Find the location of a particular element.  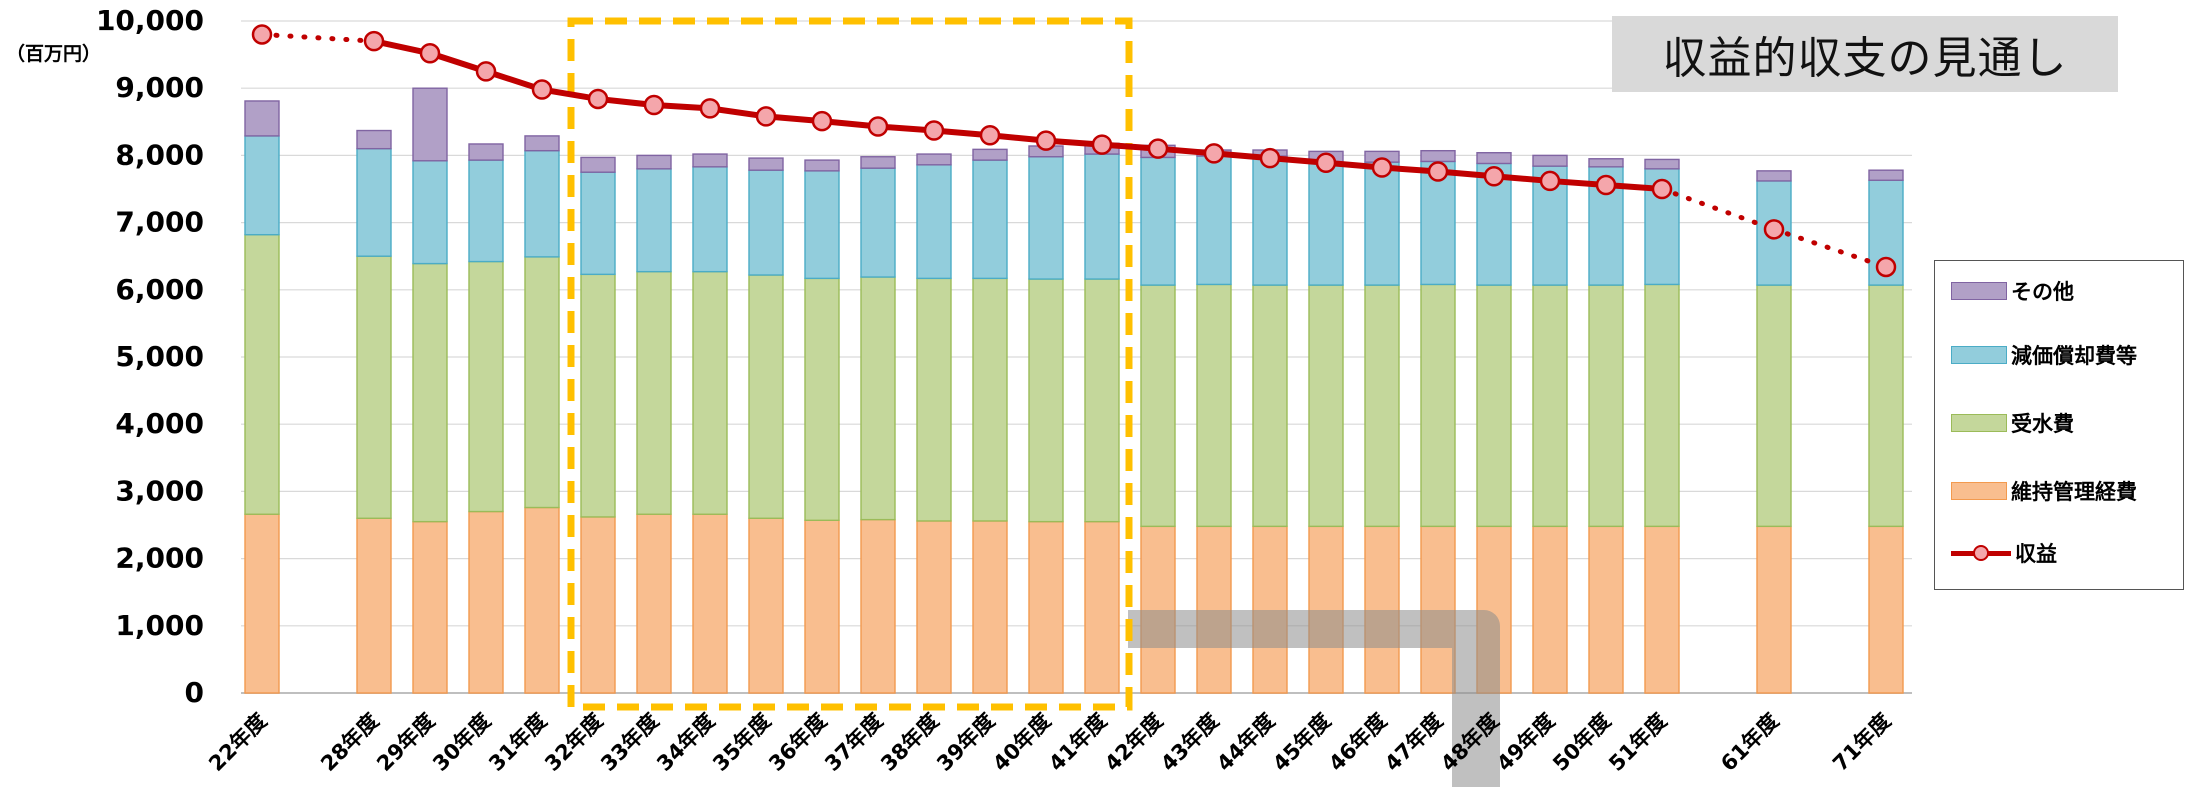

y-tick-label: 9,000 is located at coordinates (159, 87).